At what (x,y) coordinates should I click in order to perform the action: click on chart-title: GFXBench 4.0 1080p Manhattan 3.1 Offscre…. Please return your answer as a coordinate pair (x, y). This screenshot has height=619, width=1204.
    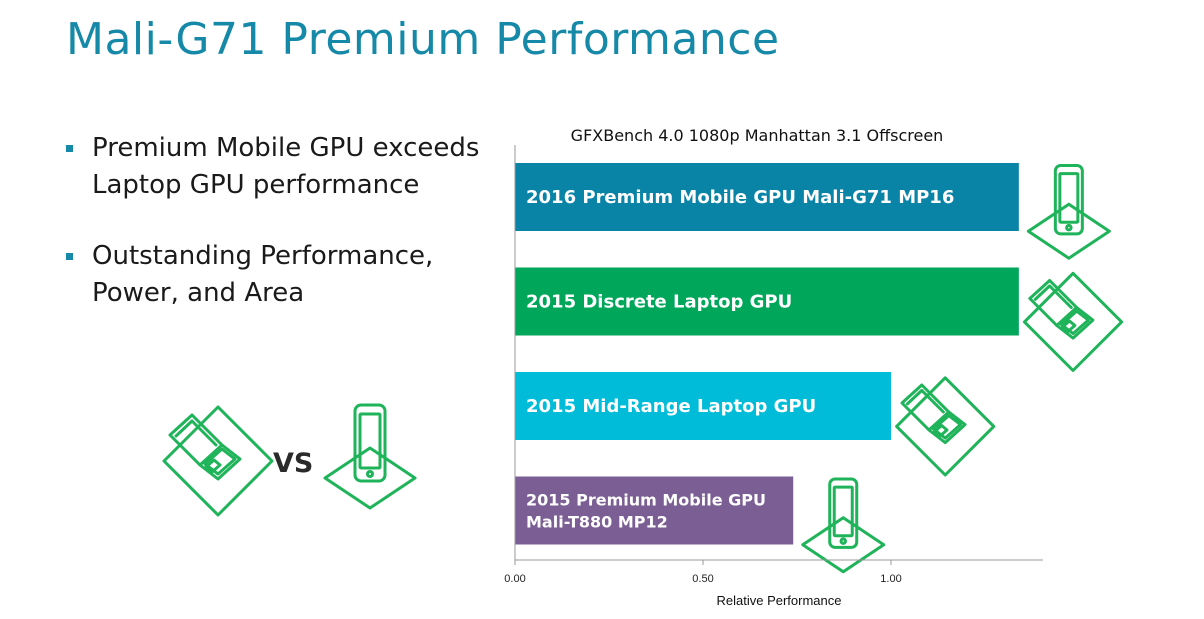
    Looking at the image, I should click on (757, 135).